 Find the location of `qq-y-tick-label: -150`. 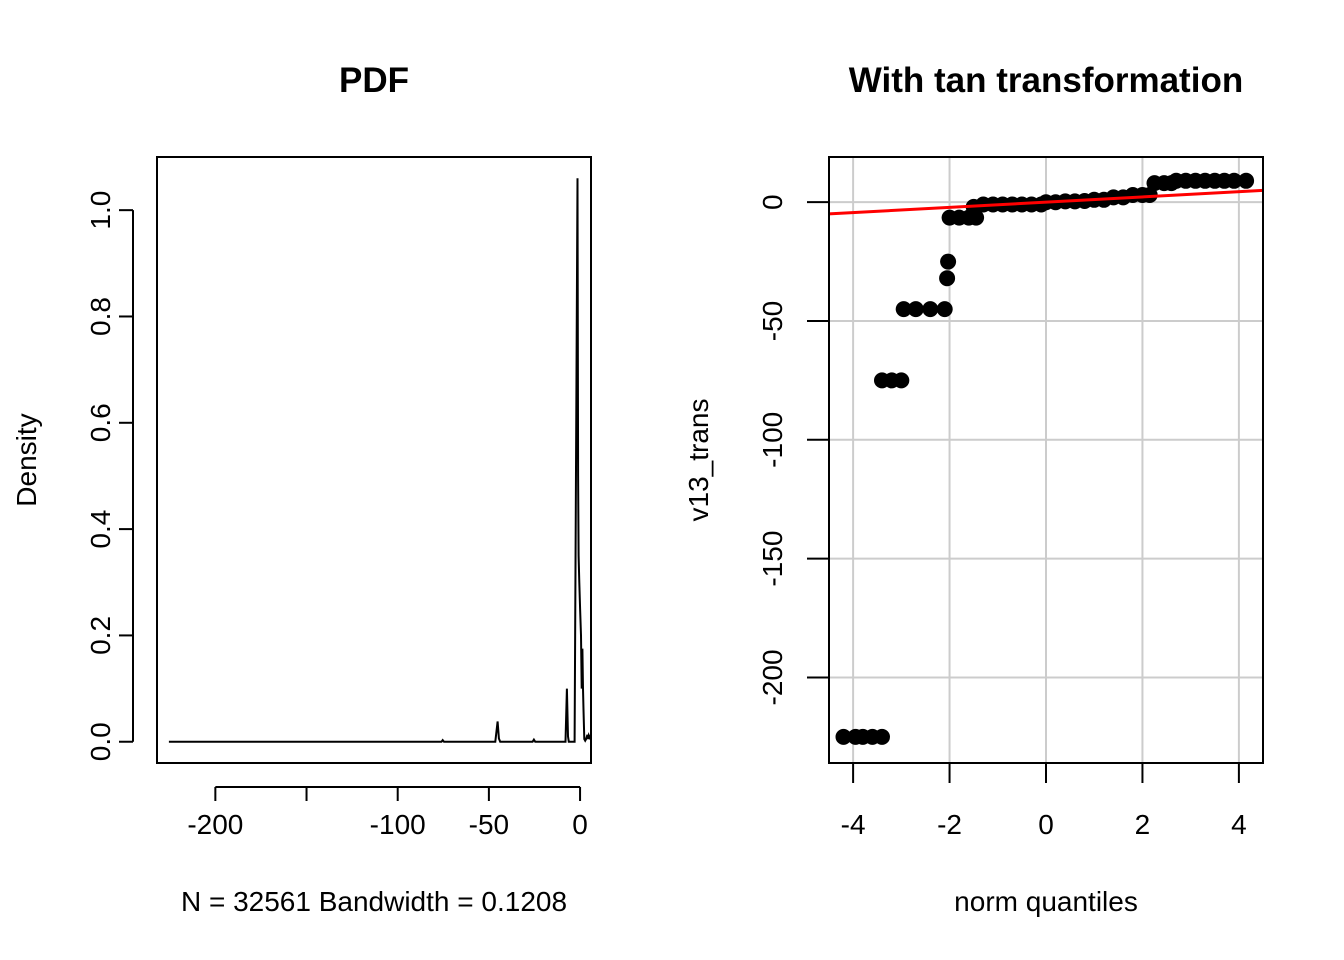

qq-y-tick-label: -150 is located at coordinates (772, 559).